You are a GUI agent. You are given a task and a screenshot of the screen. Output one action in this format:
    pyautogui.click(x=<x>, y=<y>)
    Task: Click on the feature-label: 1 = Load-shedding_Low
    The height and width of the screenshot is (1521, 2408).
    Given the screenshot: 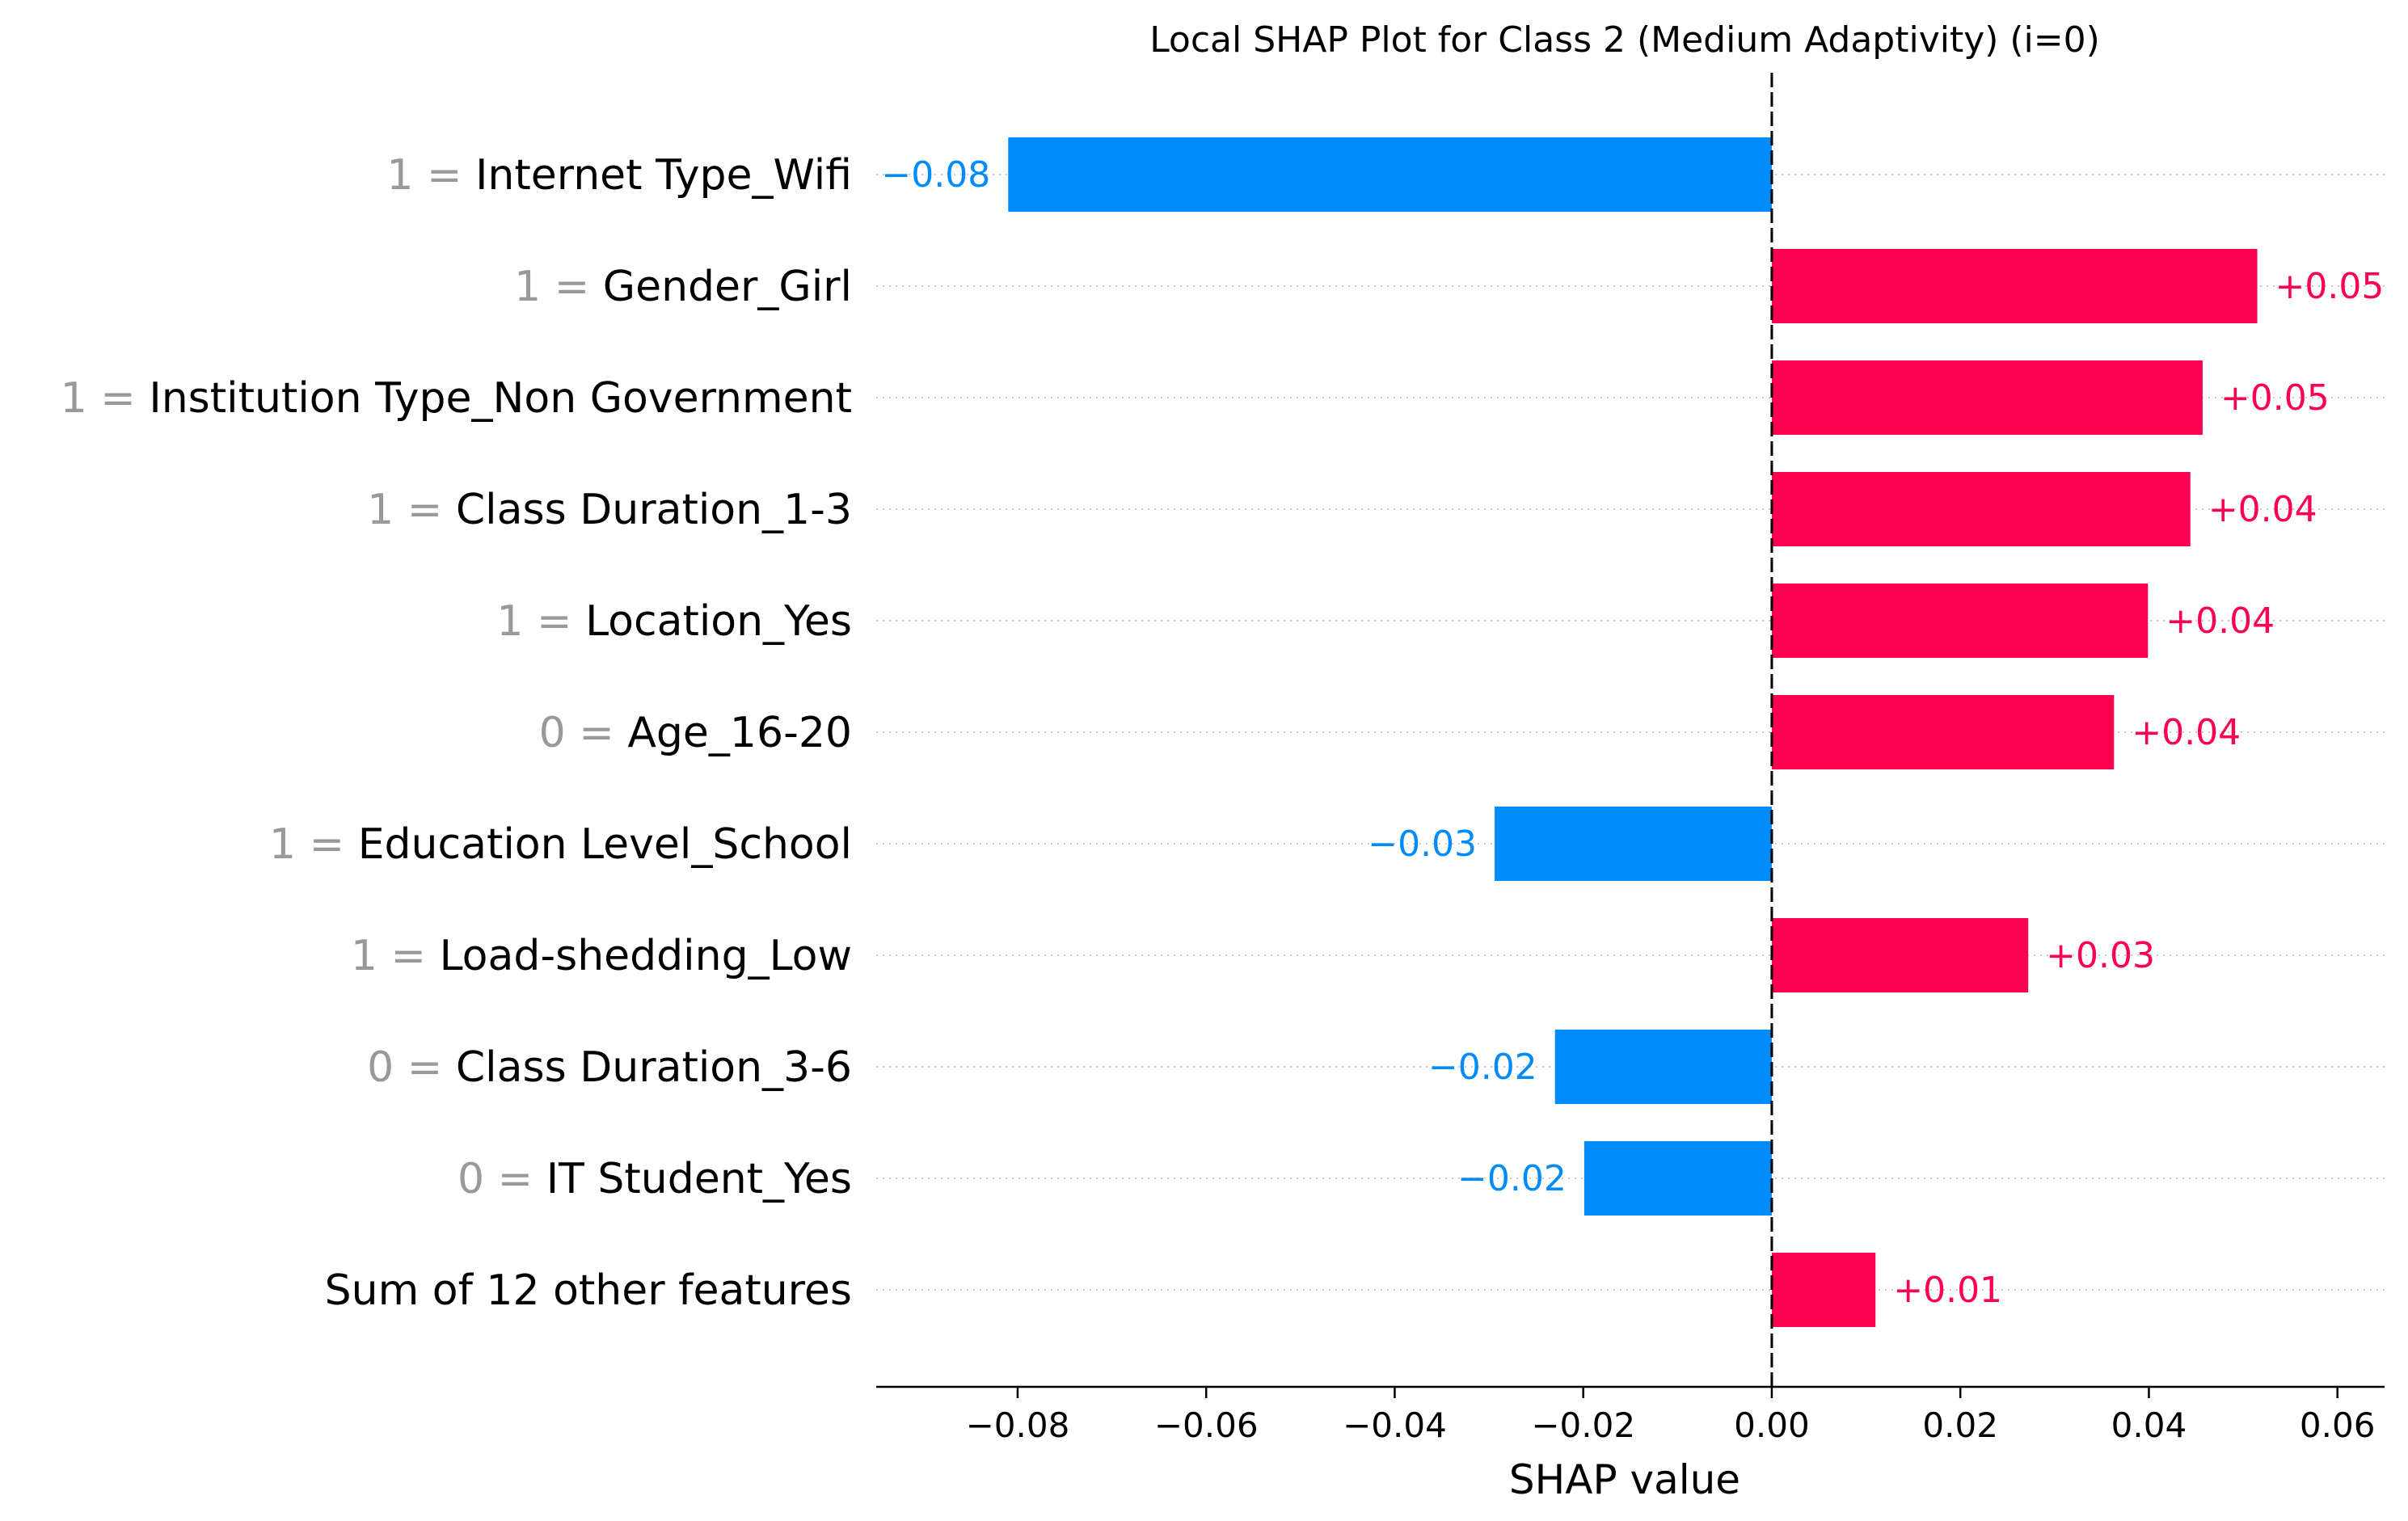 What is the action you would take?
    pyautogui.click(x=601, y=956)
    